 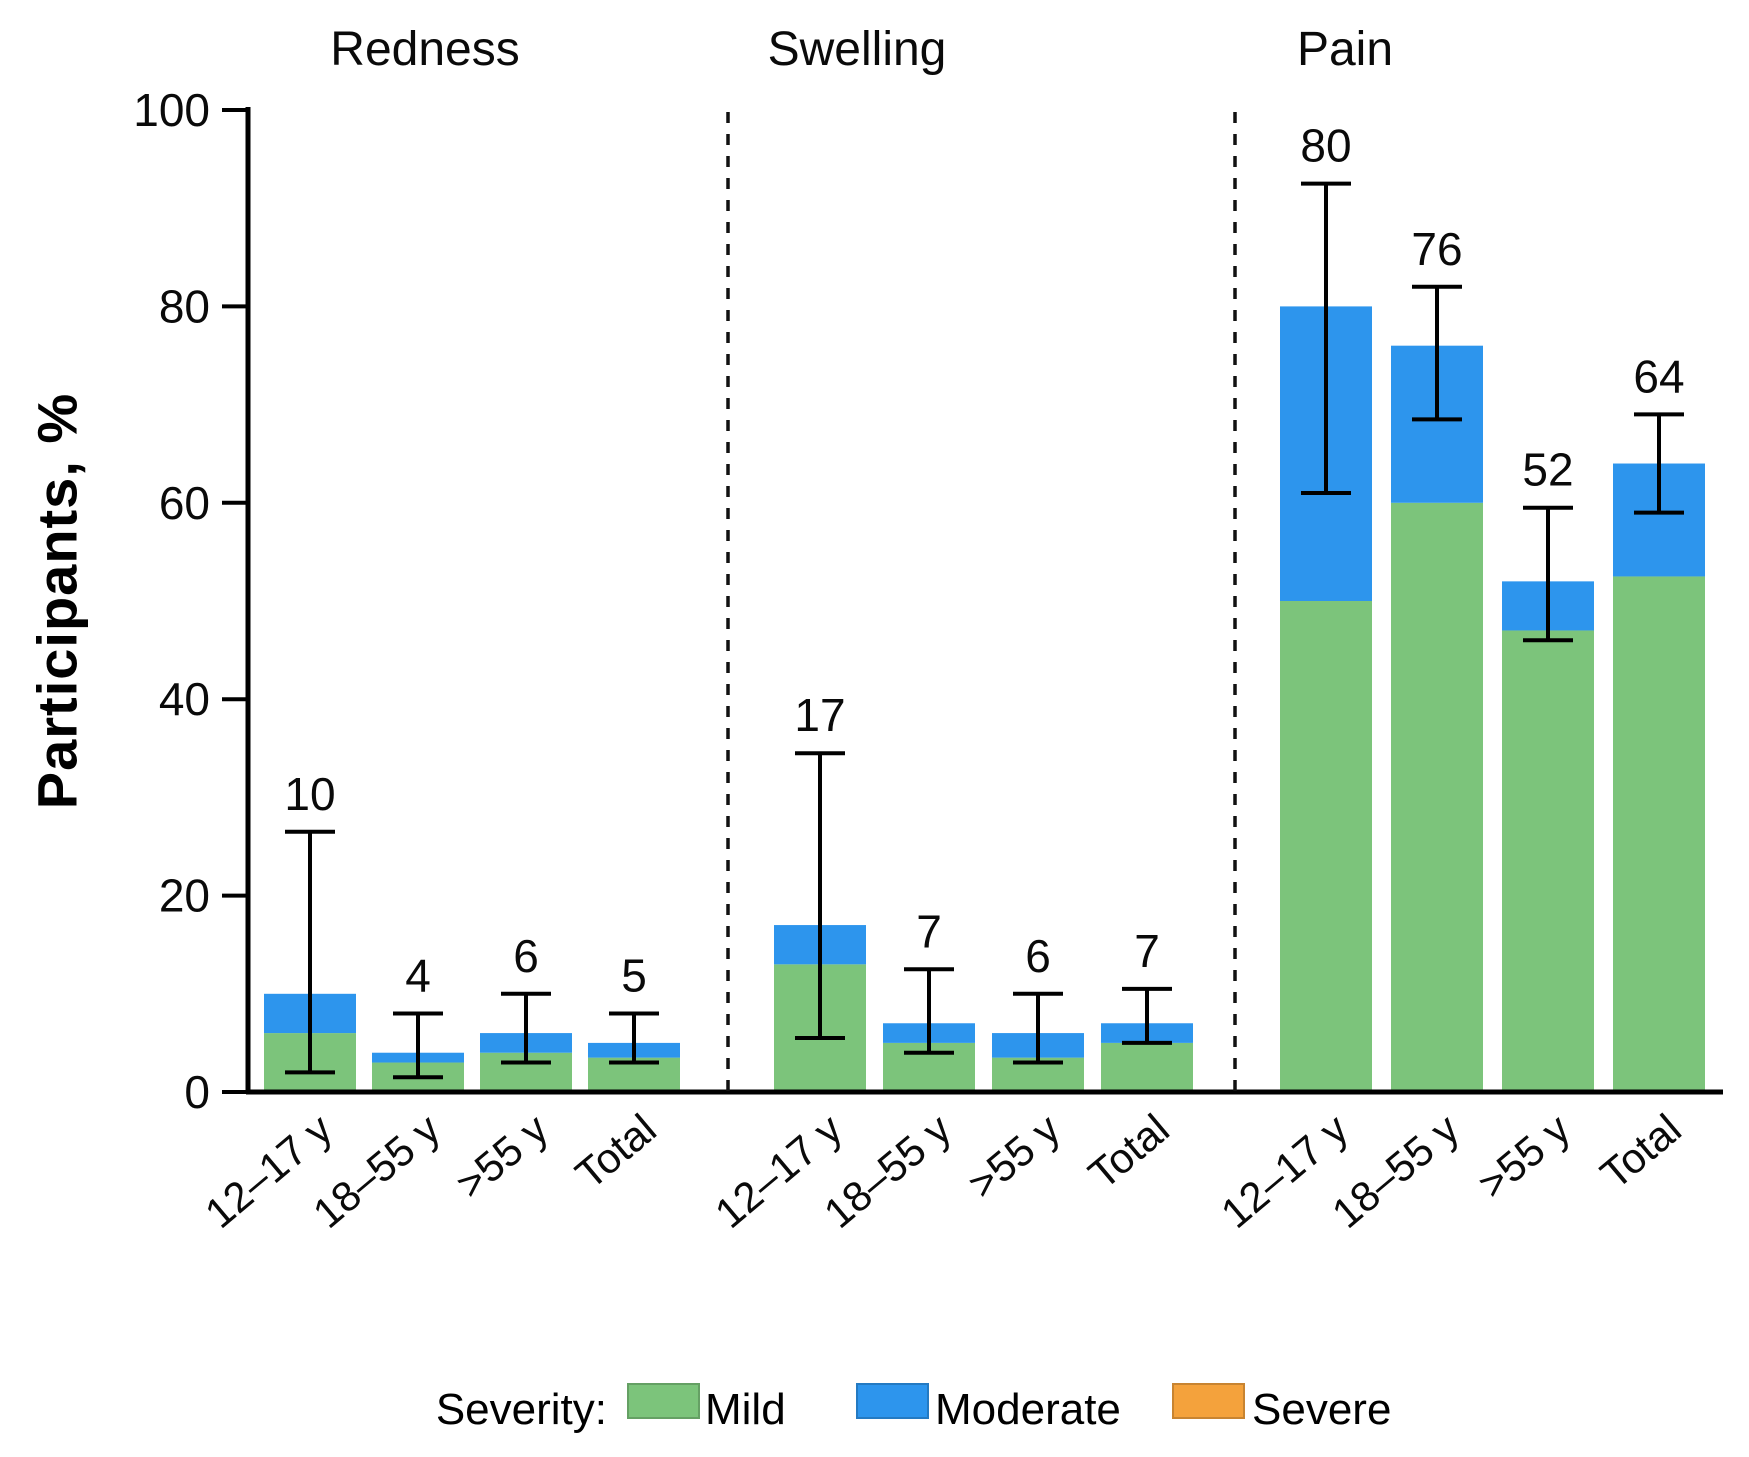 I want to click on bar-value-label: 52, so click(x=1547, y=470).